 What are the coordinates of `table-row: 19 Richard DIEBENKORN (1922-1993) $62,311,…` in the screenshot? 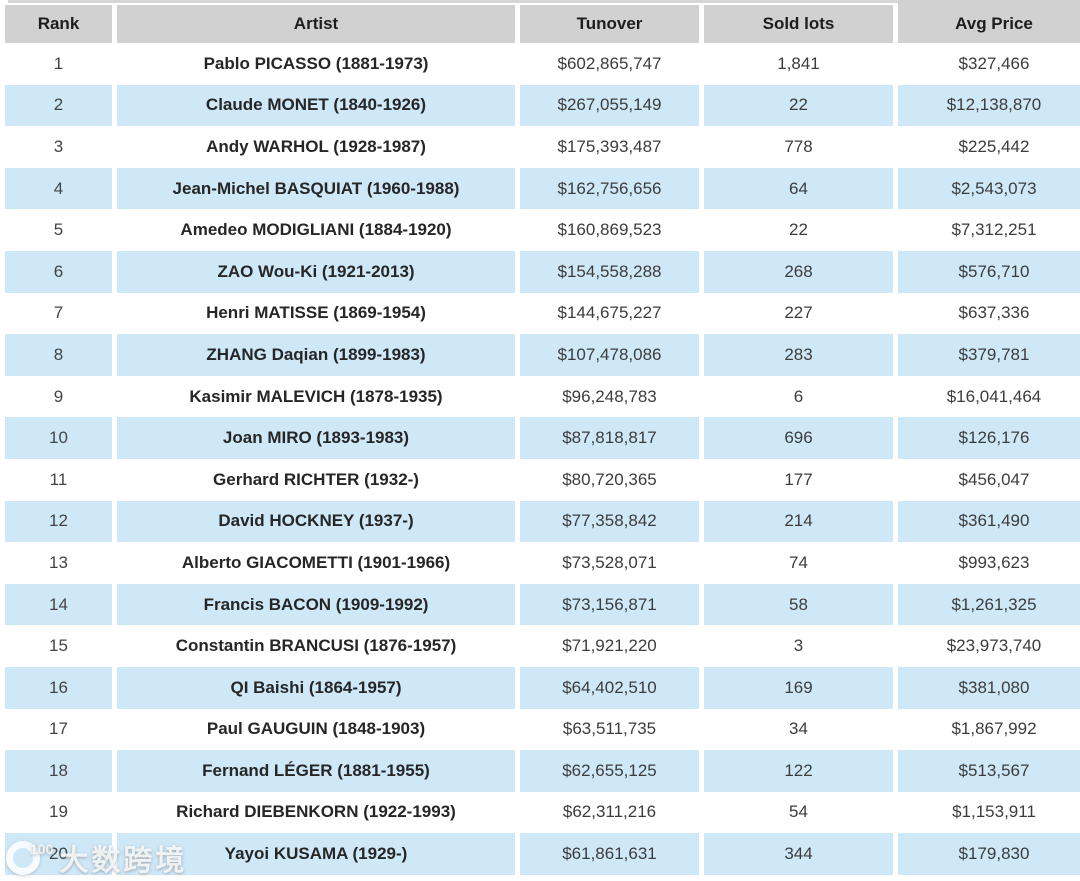 It's located at (542, 813).